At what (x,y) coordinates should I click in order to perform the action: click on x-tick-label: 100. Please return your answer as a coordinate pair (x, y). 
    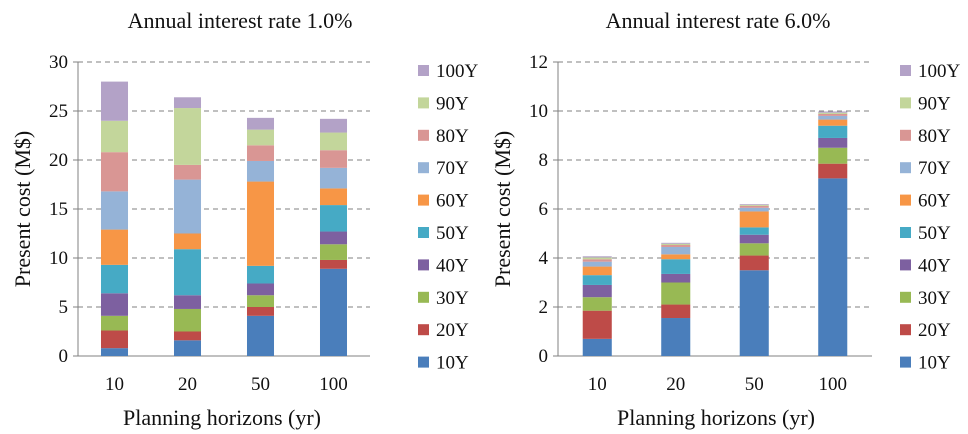
    Looking at the image, I should click on (333, 384).